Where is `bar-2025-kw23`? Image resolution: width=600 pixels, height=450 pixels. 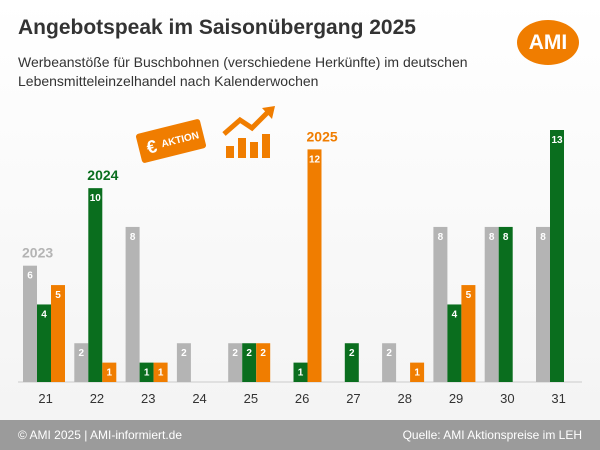
bar-2025-kw23 is located at coordinates (160, 372).